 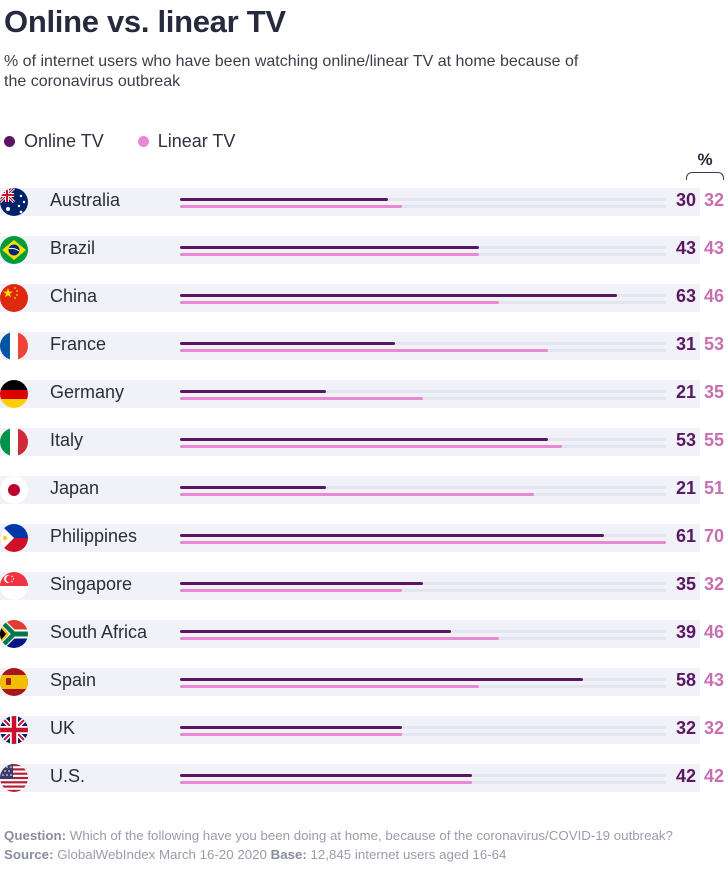 What do you see at coordinates (29, 854) in the screenshot?
I see `footer-source-label: Source:` at bounding box center [29, 854].